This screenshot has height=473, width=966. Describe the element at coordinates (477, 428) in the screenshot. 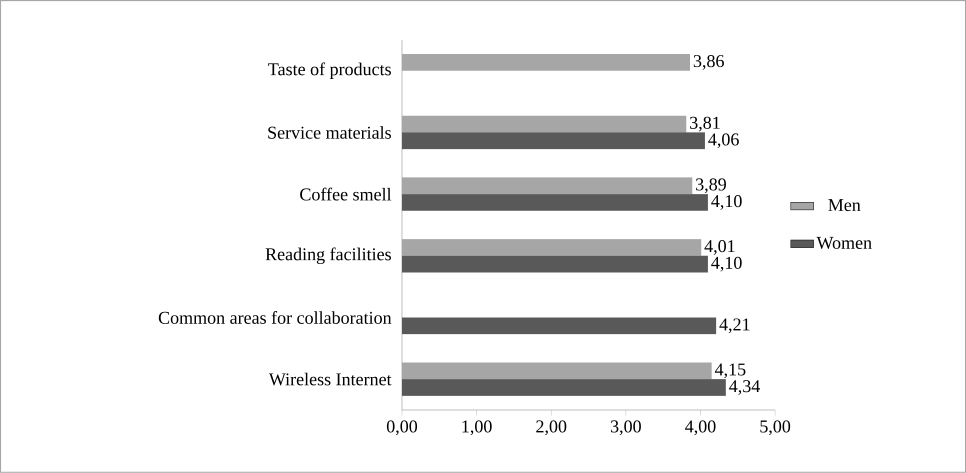

I see `x-tick-label: 1,00` at that location.